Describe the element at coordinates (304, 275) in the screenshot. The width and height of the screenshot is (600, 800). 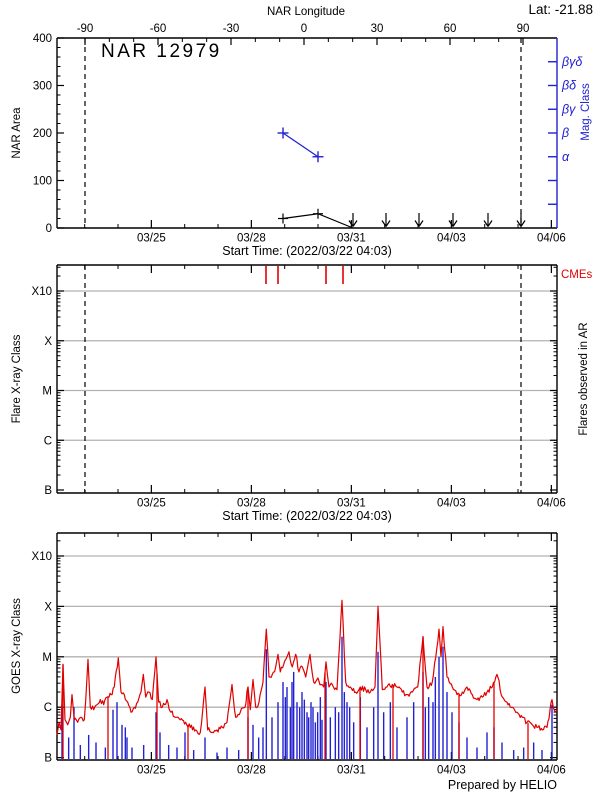
I see `cme-event-ticks` at that location.